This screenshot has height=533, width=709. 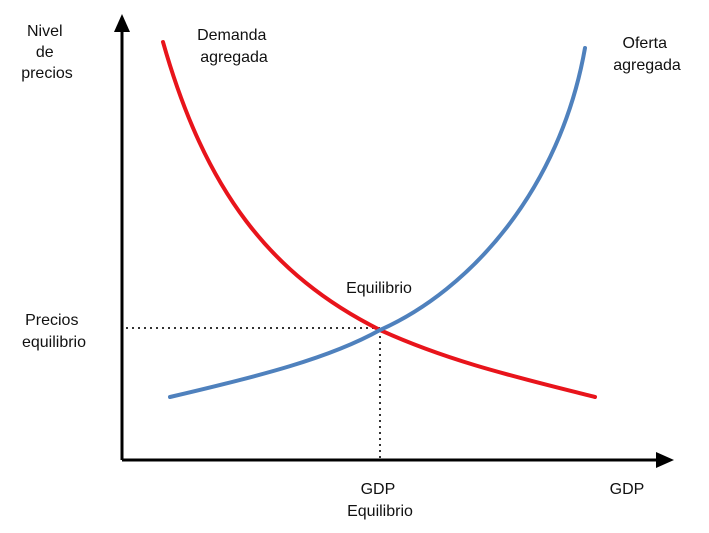 I want to click on equilibrium-price-label: Precios equilibrio, so click(x=54, y=331).